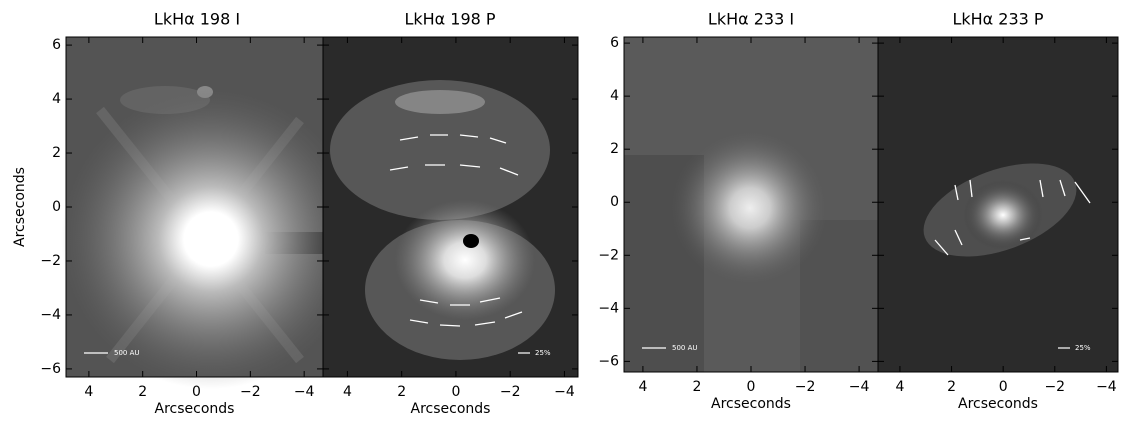 The width and height of the screenshot is (1124, 425). I want to click on panel-title: LkHα 233 I, so click(751, 19).